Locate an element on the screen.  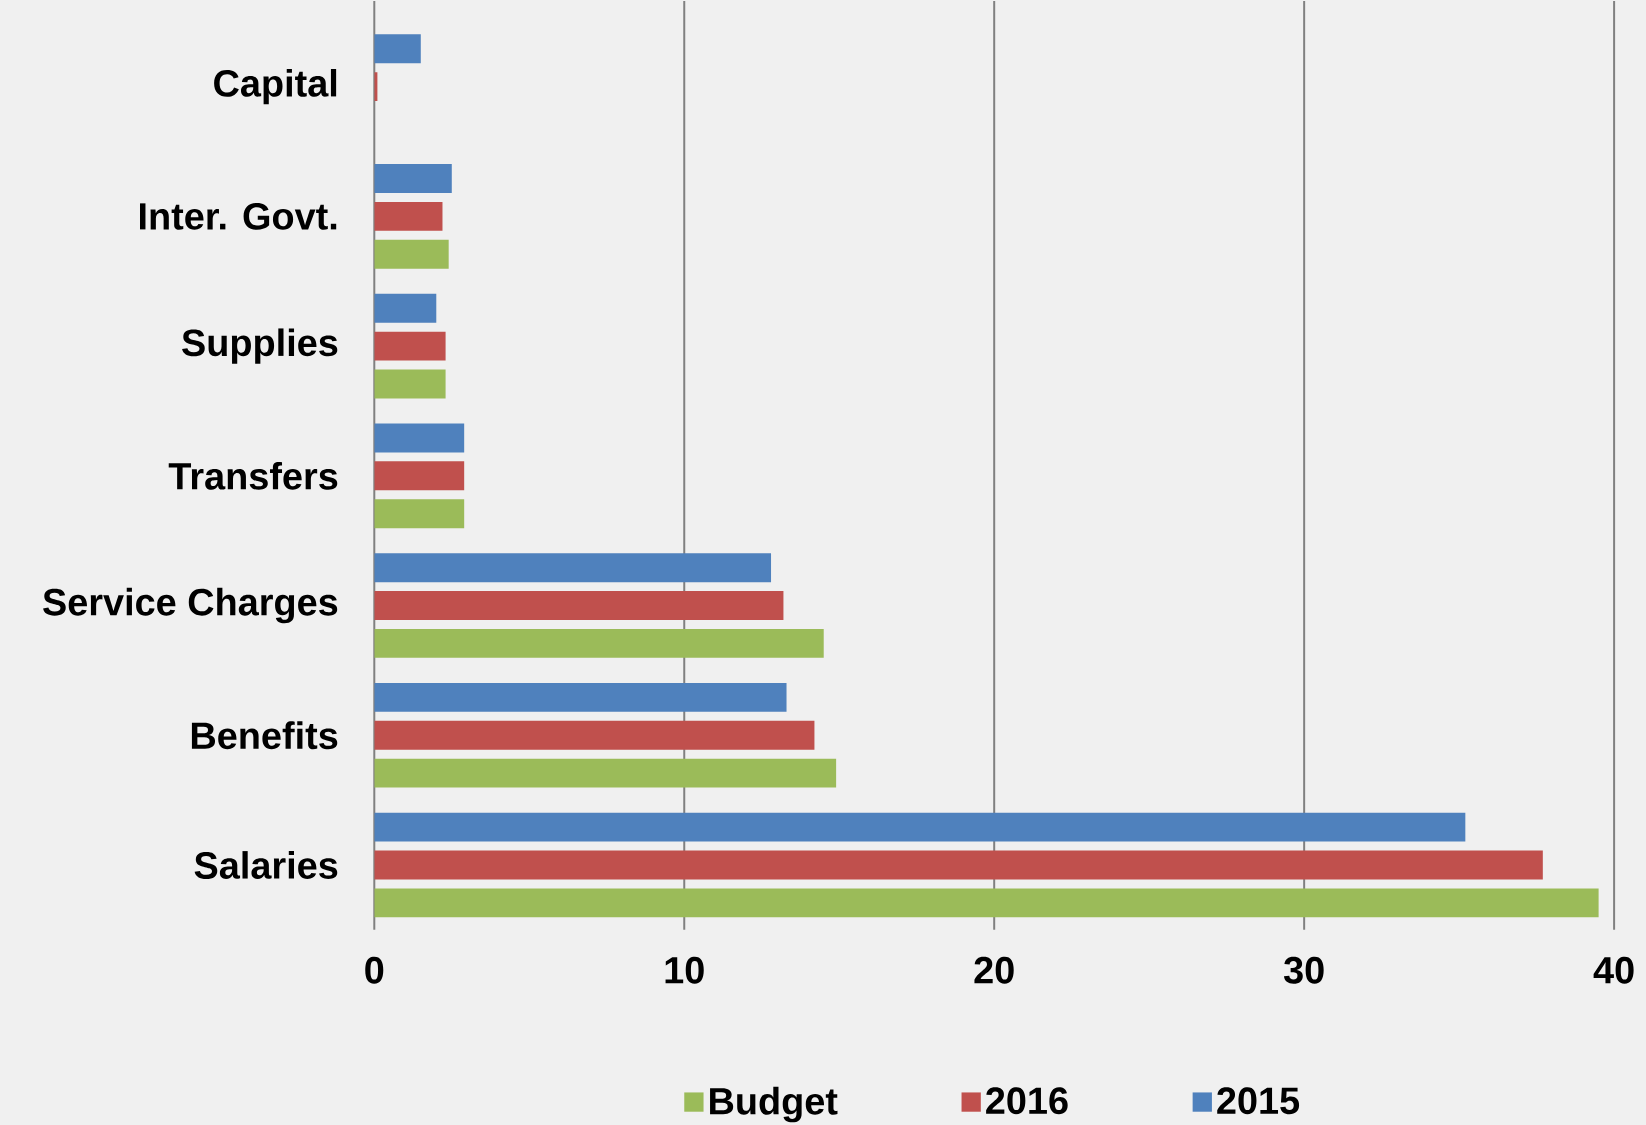
y-tick-label: Benefits is located at coordinates (264, 735).